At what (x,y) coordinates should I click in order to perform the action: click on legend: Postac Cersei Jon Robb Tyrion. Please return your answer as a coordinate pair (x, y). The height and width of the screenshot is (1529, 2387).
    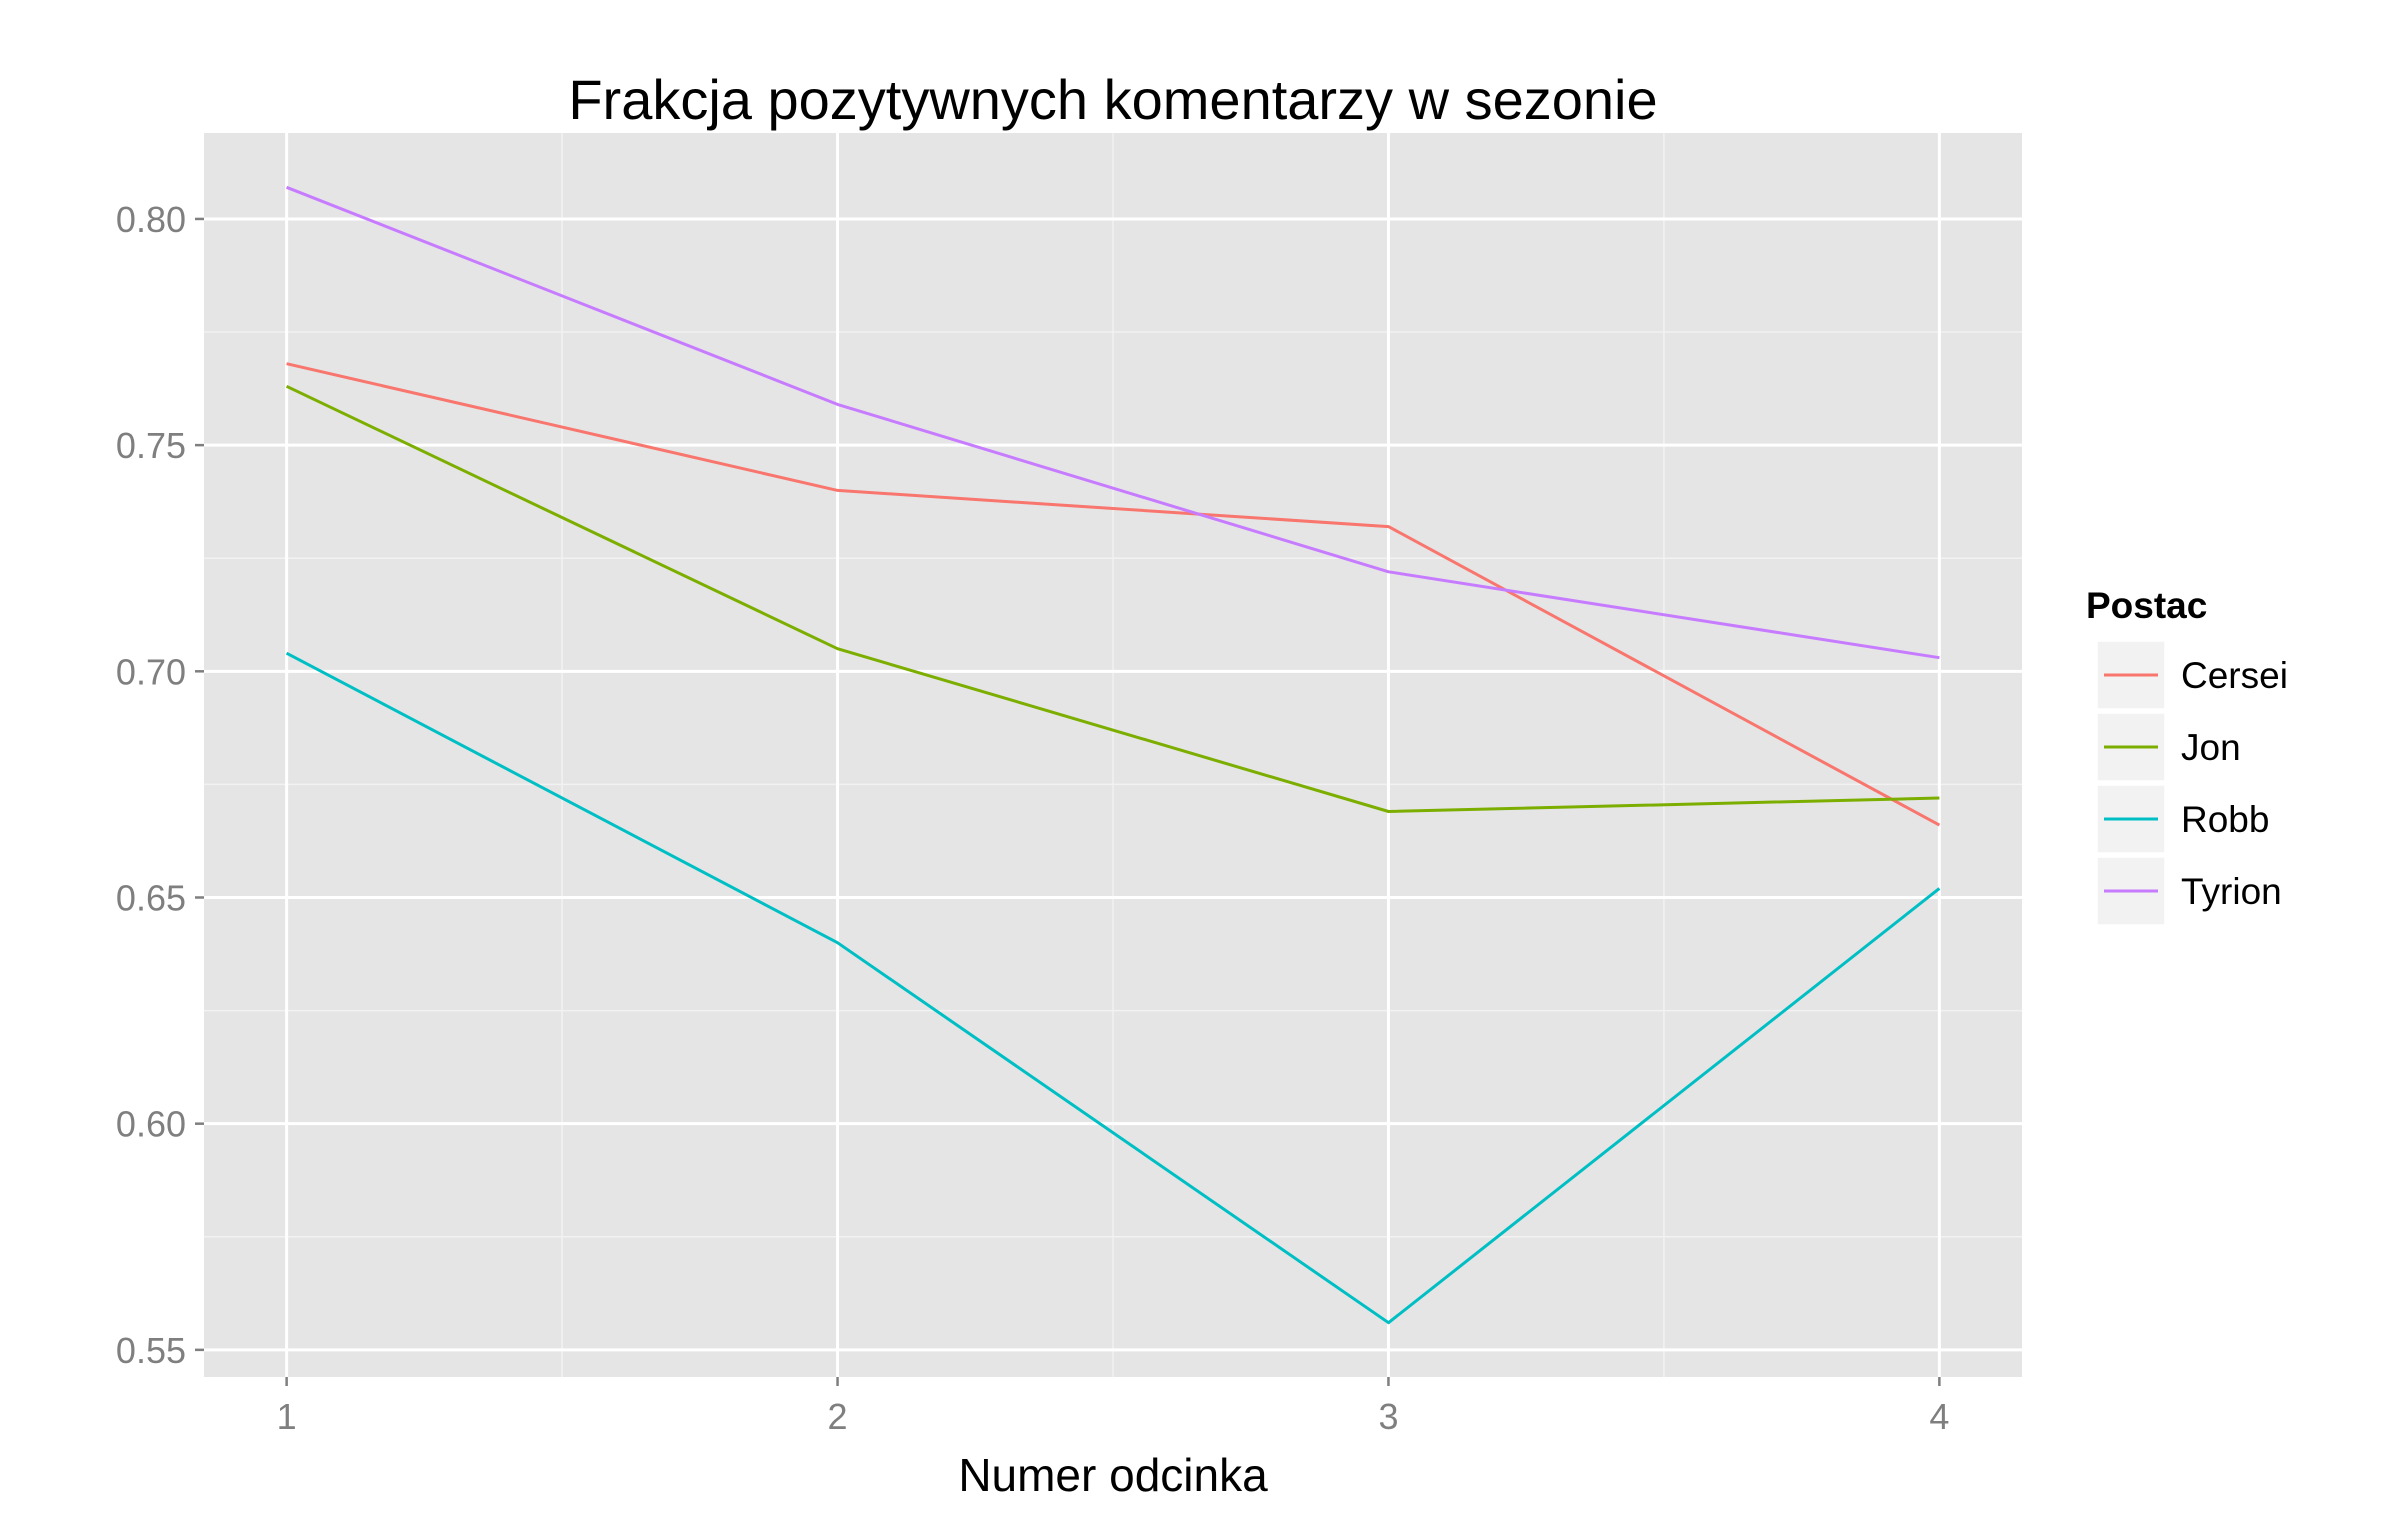
    Looking at the image, I should click on (2187, 755).